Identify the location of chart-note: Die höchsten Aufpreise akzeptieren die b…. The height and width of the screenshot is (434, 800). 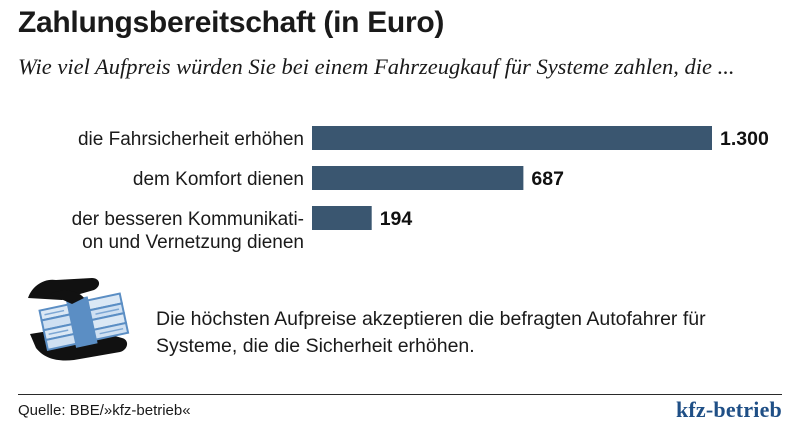
(431, 332).